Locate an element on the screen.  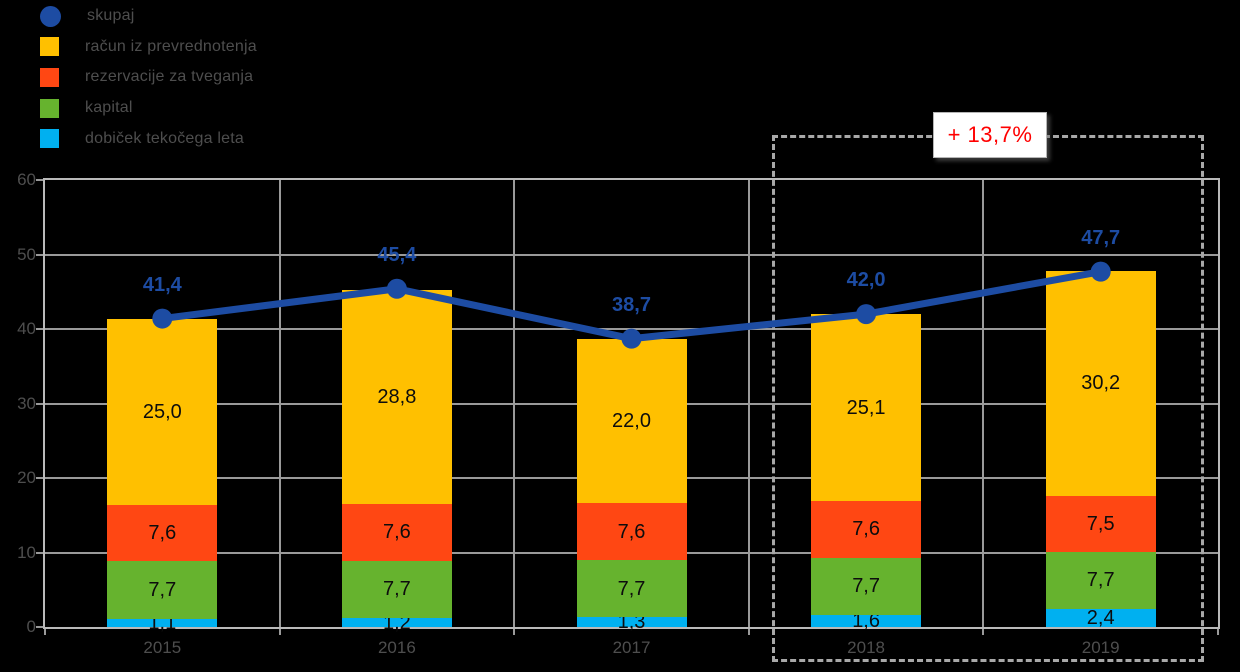
bar-segment-label: 28,8 is located at coordinates (397, 396).